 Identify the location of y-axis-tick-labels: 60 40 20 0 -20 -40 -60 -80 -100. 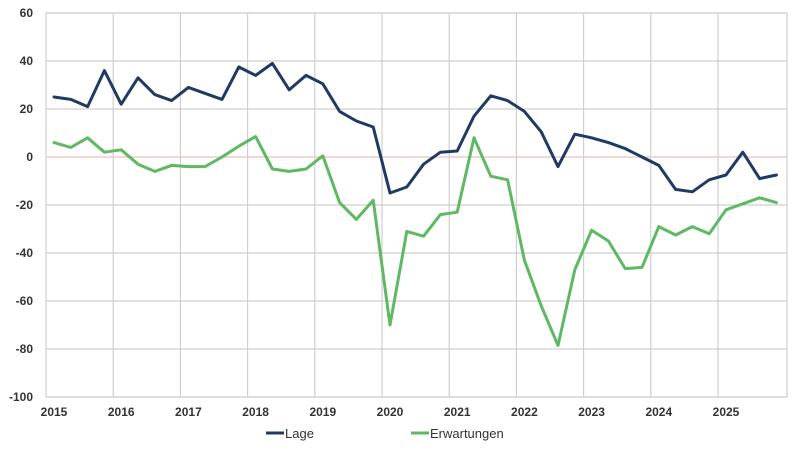
(21, 205).